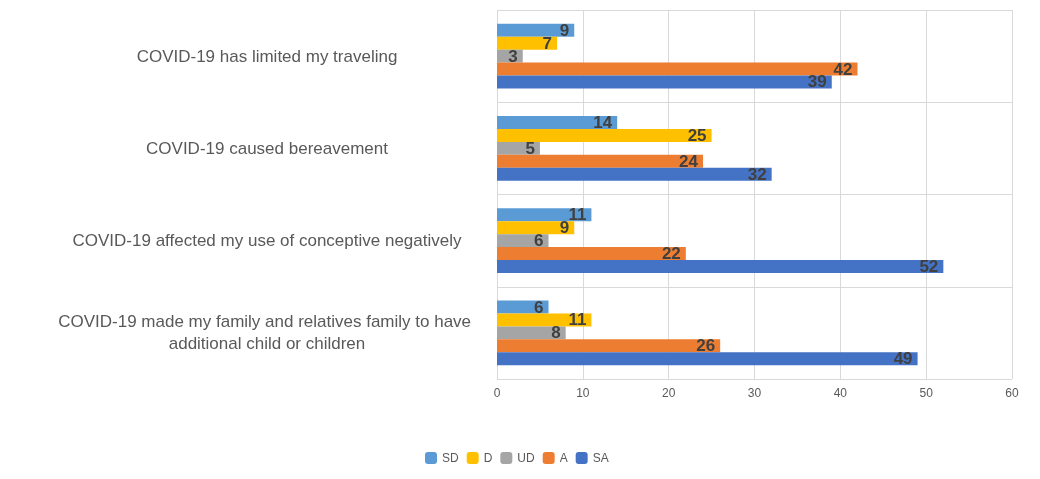 The image size is (1040, 479). I want to click on data-label: 24, so click(689, 161).